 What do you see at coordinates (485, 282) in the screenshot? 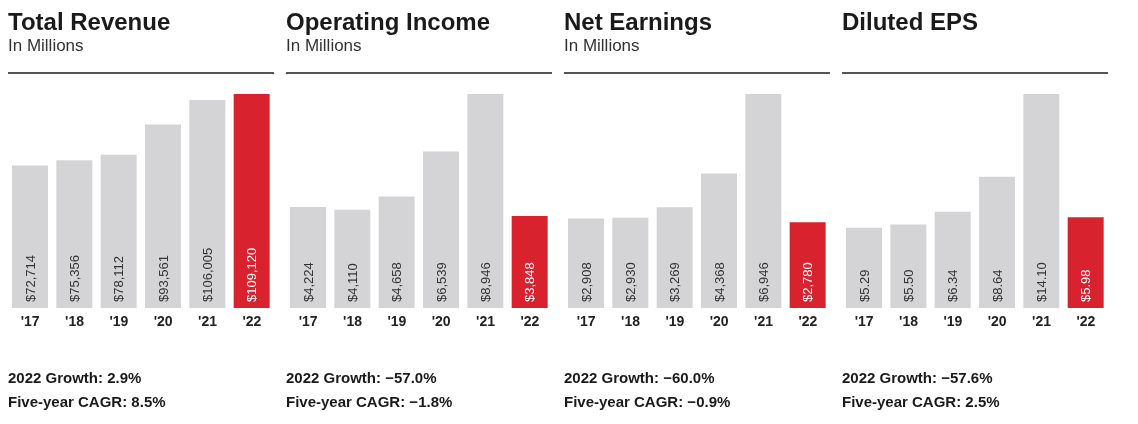
I see `data-label: $8,946` at bounding box center [485, 282].